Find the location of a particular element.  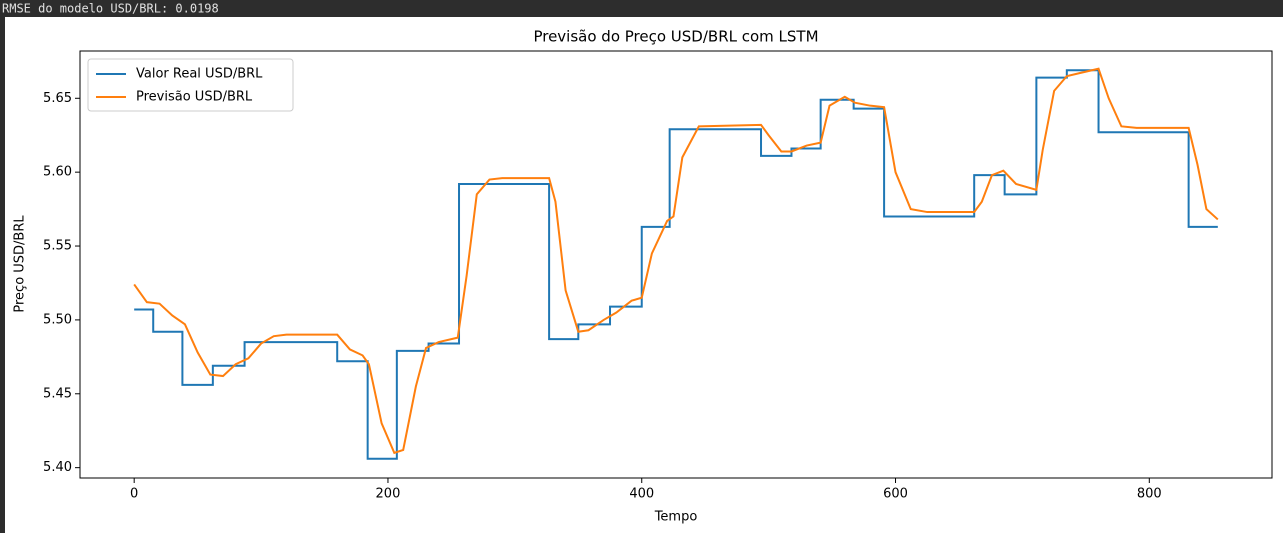

y-tick-label: 5.40 is located at coordinates (57, 467).